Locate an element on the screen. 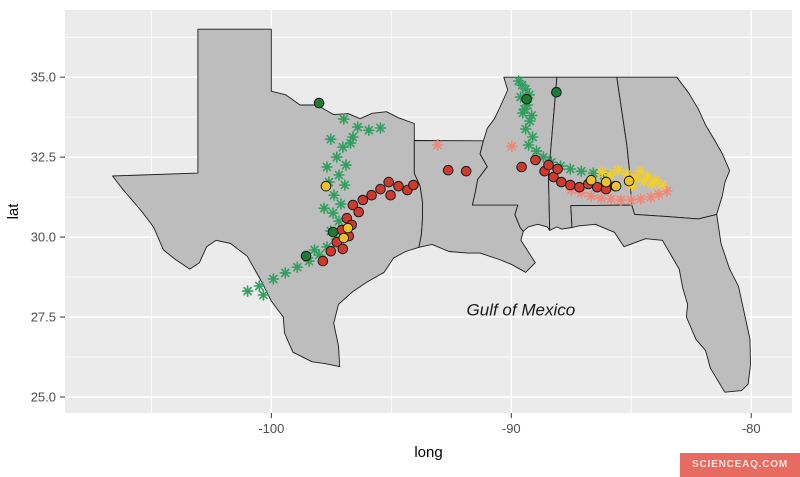 The height and width of the screenshot is (477, 800). watermark-text: SCIENCEAQ.COM is located at coordinates (740, 464).